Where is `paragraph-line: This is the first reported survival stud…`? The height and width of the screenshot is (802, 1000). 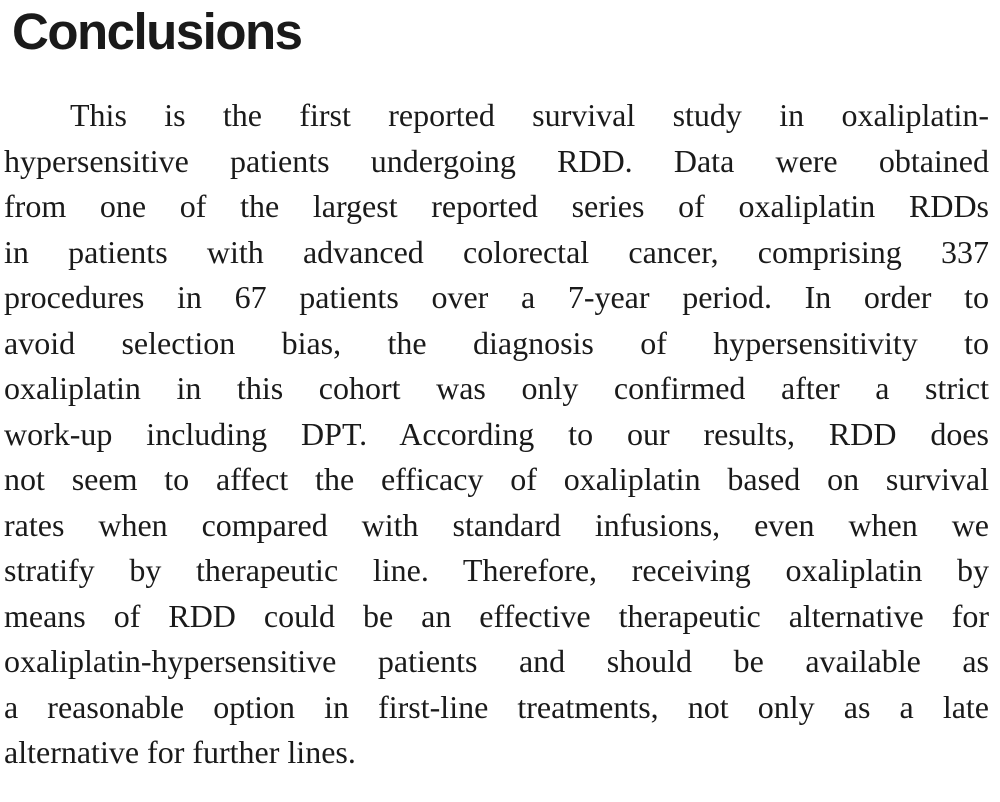 paragraph-line: This is the first reported survival stud… is located at coordinates (529, 115).